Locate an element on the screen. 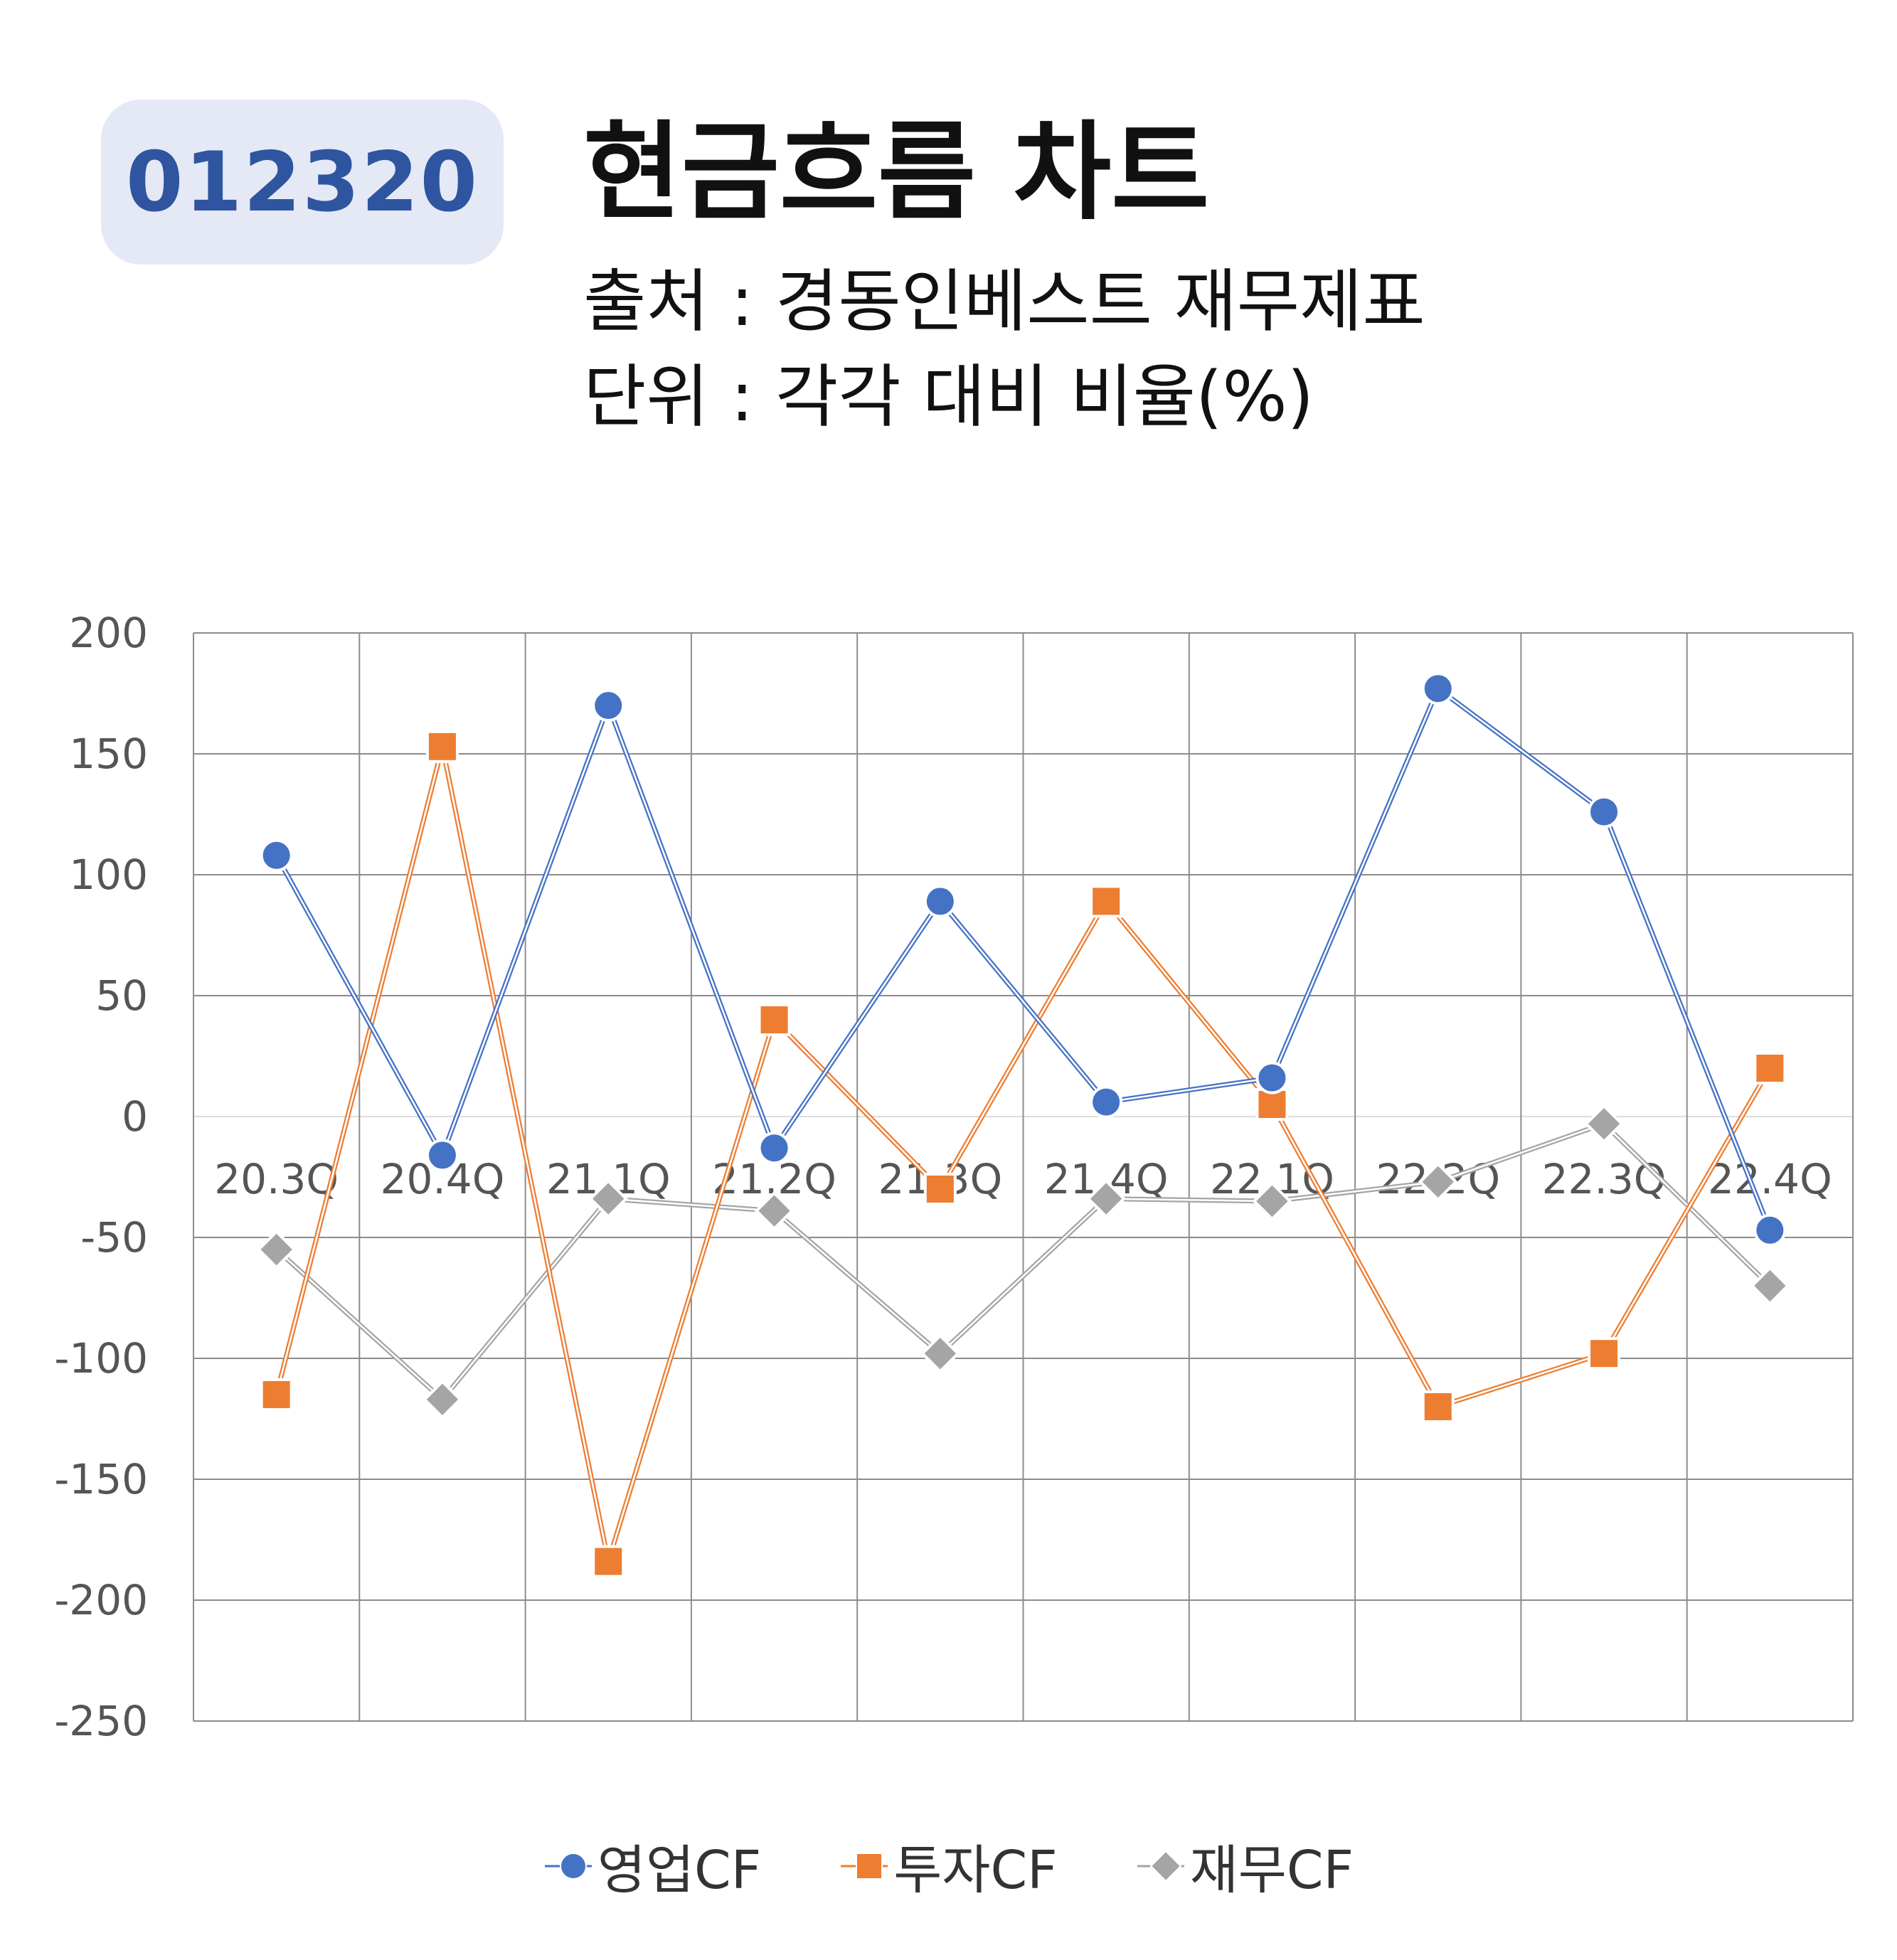  square-marker-icon is located at coordinates (865, 1866).